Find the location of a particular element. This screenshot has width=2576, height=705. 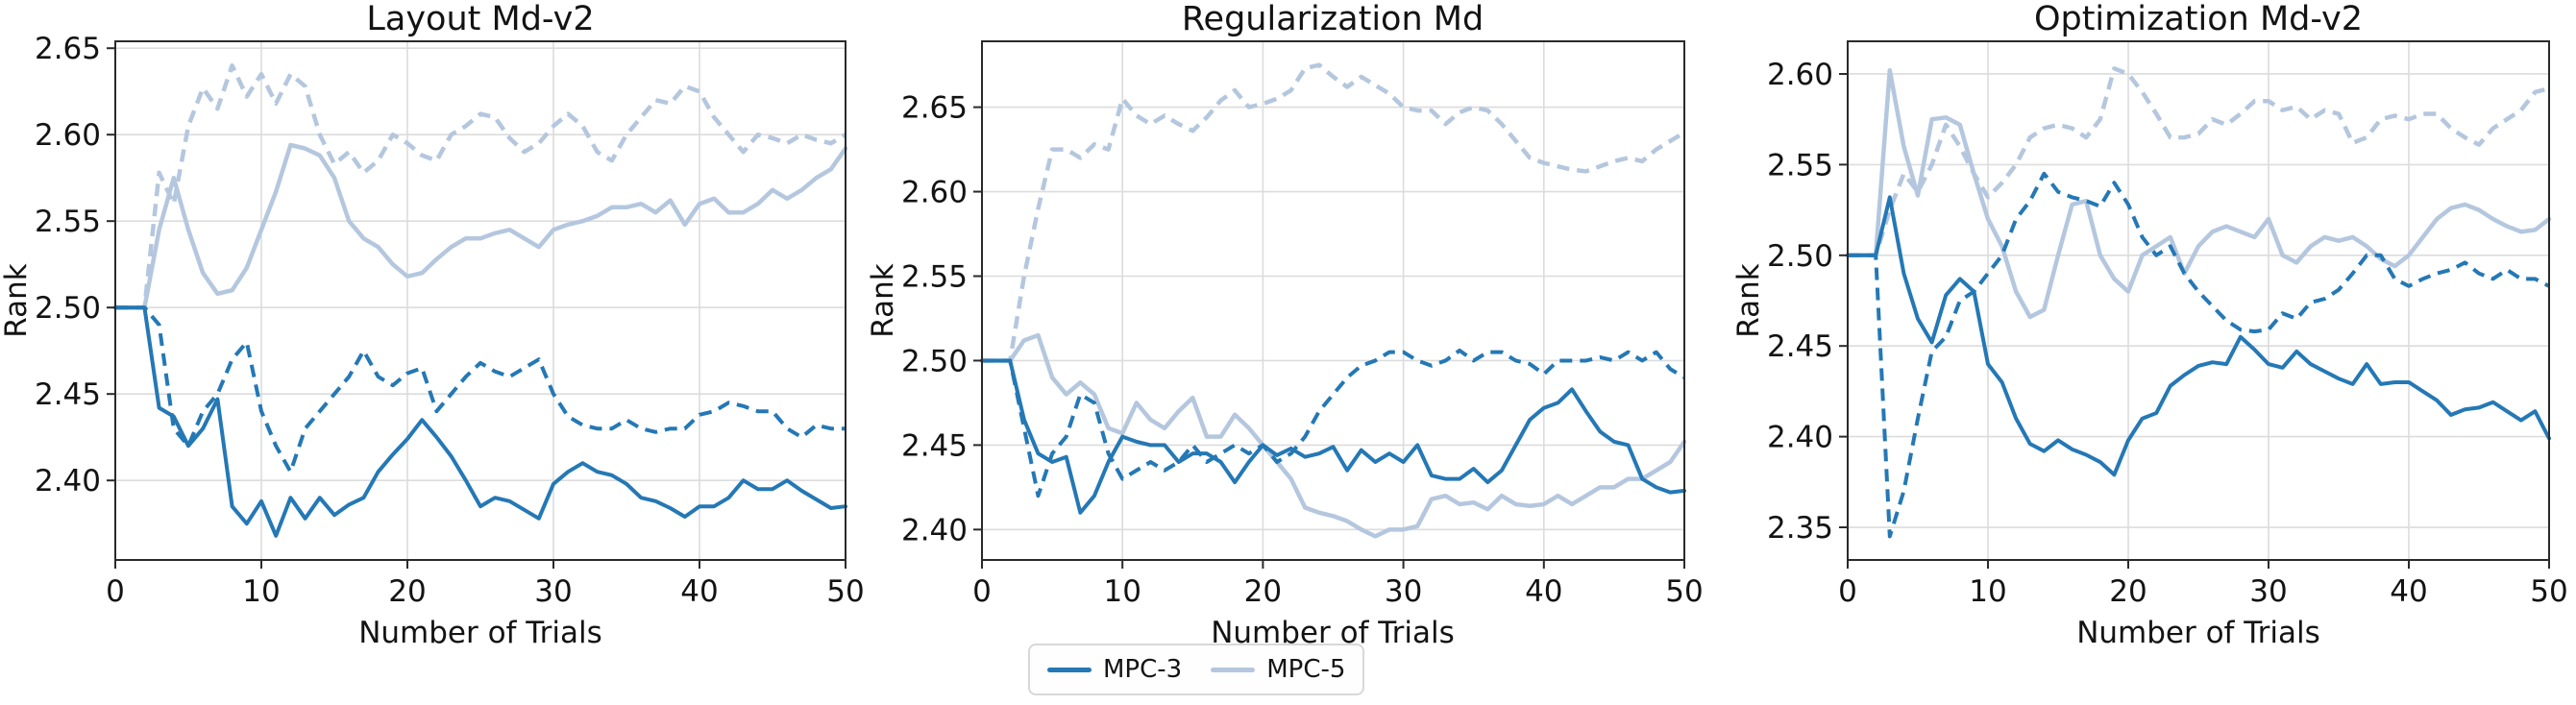

svg-text: 2.35 is located at coordinates (1800, 528).